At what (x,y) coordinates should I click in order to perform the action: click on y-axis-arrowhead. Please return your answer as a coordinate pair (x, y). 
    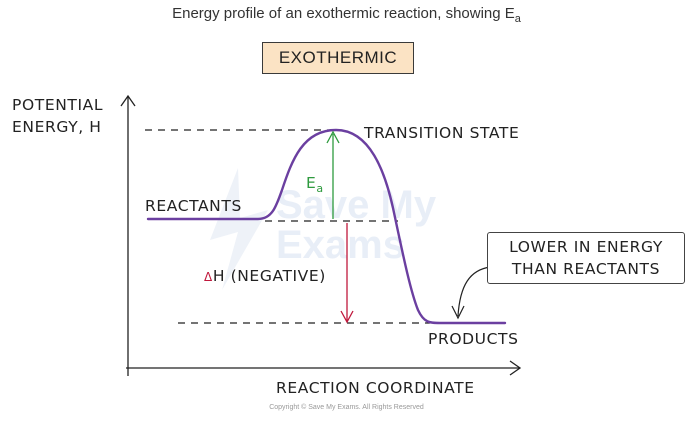
    Looking at the image, I should click on (128, 100).